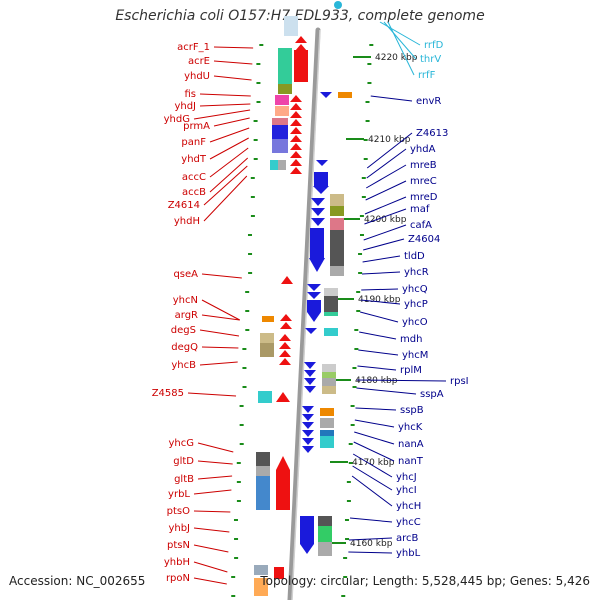  What do you see at coordinates (183, 330) in the screenshot?
I see `forward-gene-label: degS` at bounding box center [183, 330].